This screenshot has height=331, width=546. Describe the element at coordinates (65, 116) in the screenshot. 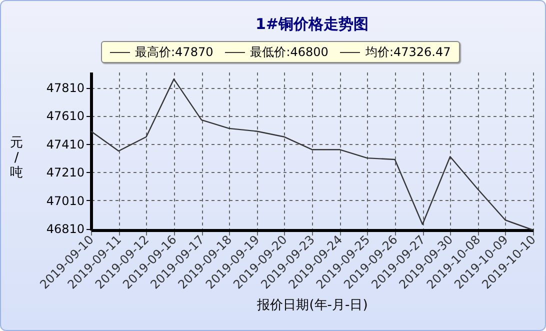

I see `y-tick-label: 47610` at that location.